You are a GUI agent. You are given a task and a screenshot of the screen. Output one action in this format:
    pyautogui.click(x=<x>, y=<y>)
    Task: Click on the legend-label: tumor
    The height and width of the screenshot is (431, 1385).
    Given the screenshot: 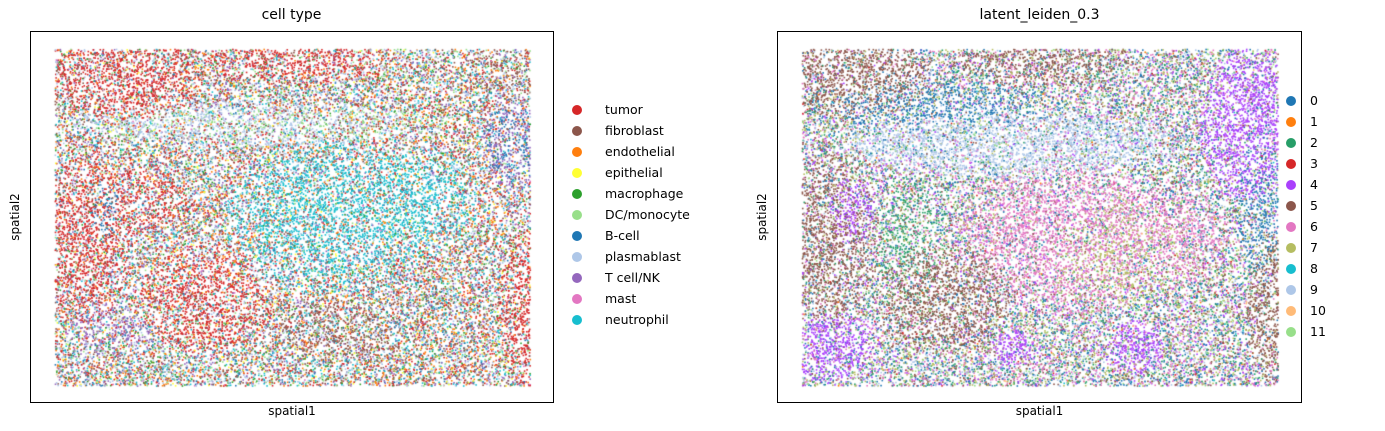 What is the action you would take?
    pyautogui.click(x=624, y=109)
    